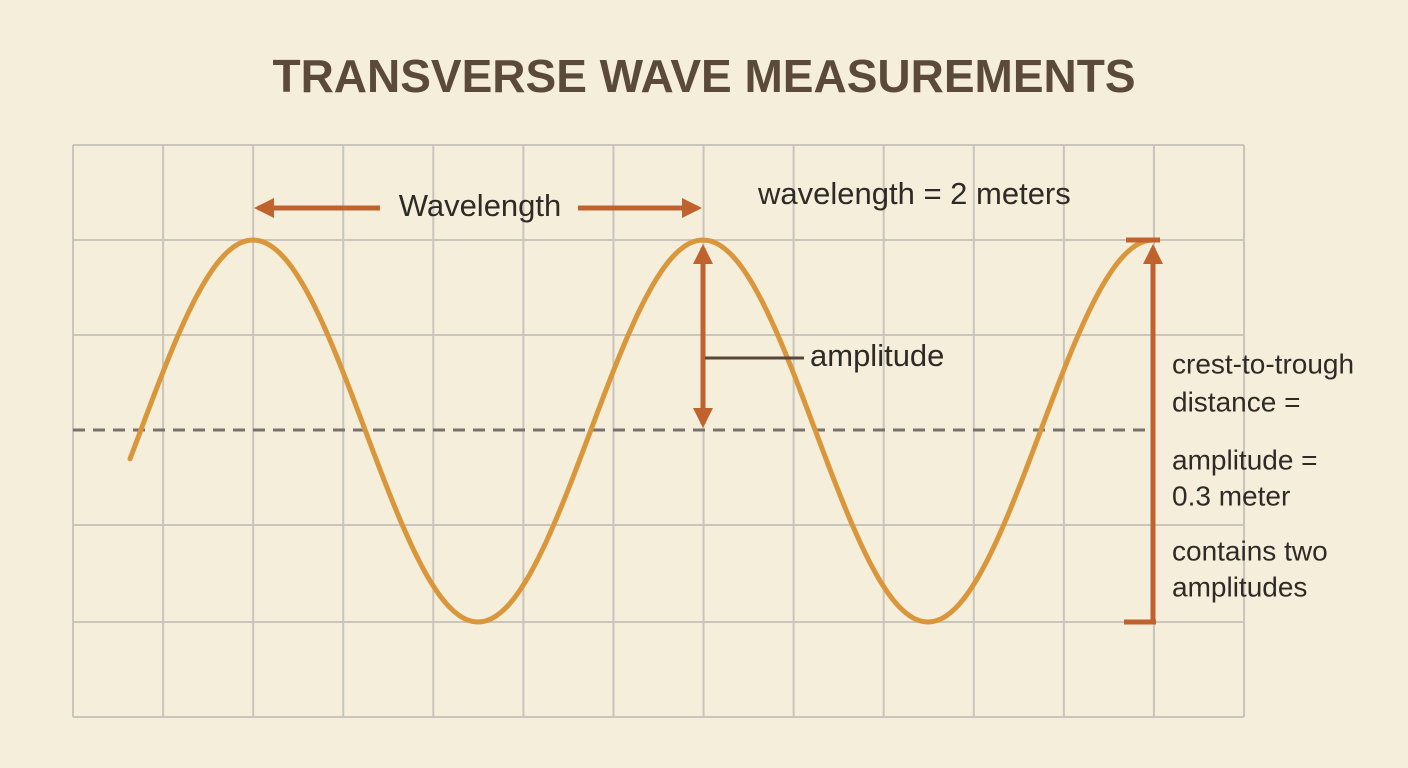 The image size is (1408, 768). Describe the element at coordinates (703, 76) in the screenshot. I see `title: TRANSVERSE WAVE MEASUREMENTS` at that location.